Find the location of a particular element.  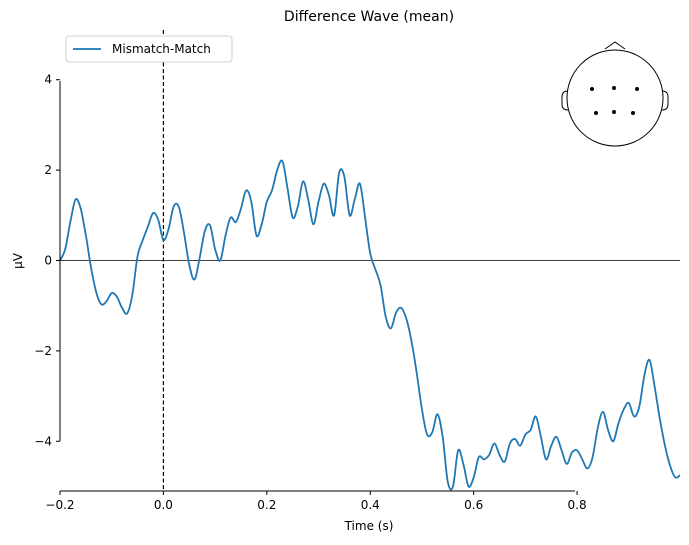

y-tick-label: −2 is located at coordinates (43, 351).